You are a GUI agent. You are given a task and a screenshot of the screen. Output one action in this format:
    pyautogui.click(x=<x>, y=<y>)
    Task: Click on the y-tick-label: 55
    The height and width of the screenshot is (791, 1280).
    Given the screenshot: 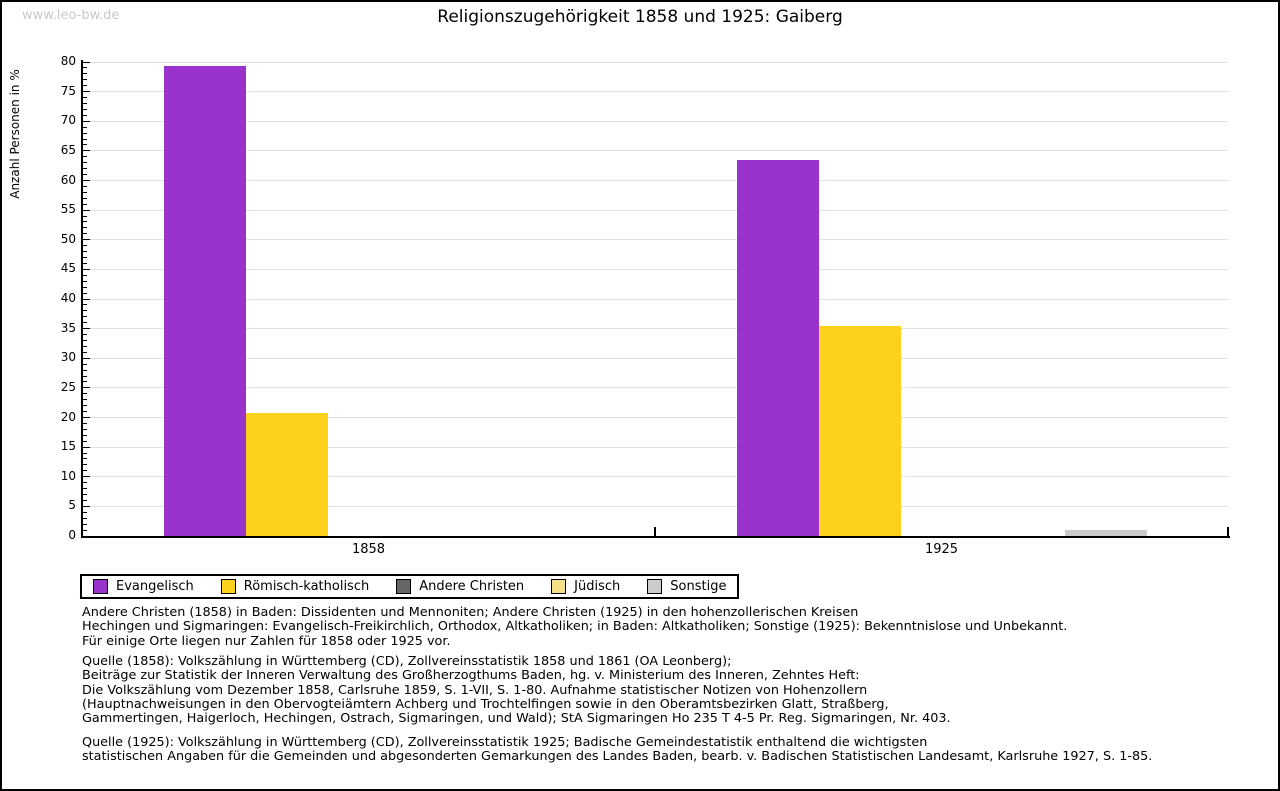 What is the action you would take?
    pyautogui.click(x=68, y=209)
    